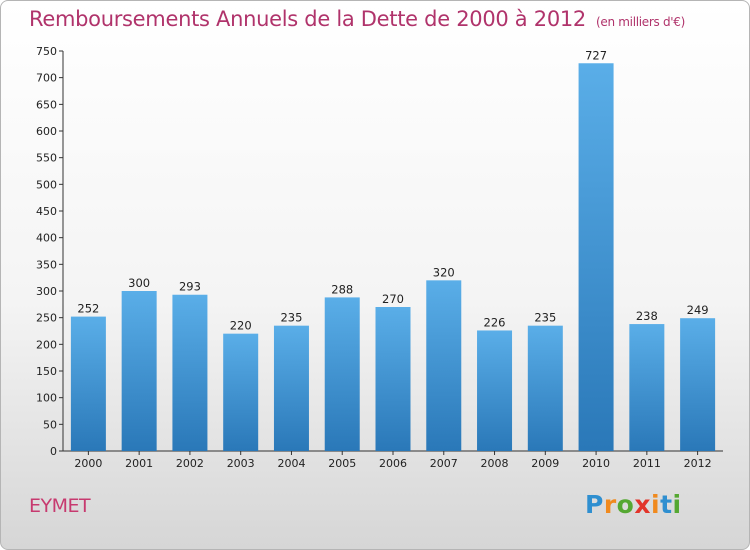  What do you see at coordinates (698, 310) in the screenshot?
I see `value-label-2012: 249` at bounding box center [698, 310].